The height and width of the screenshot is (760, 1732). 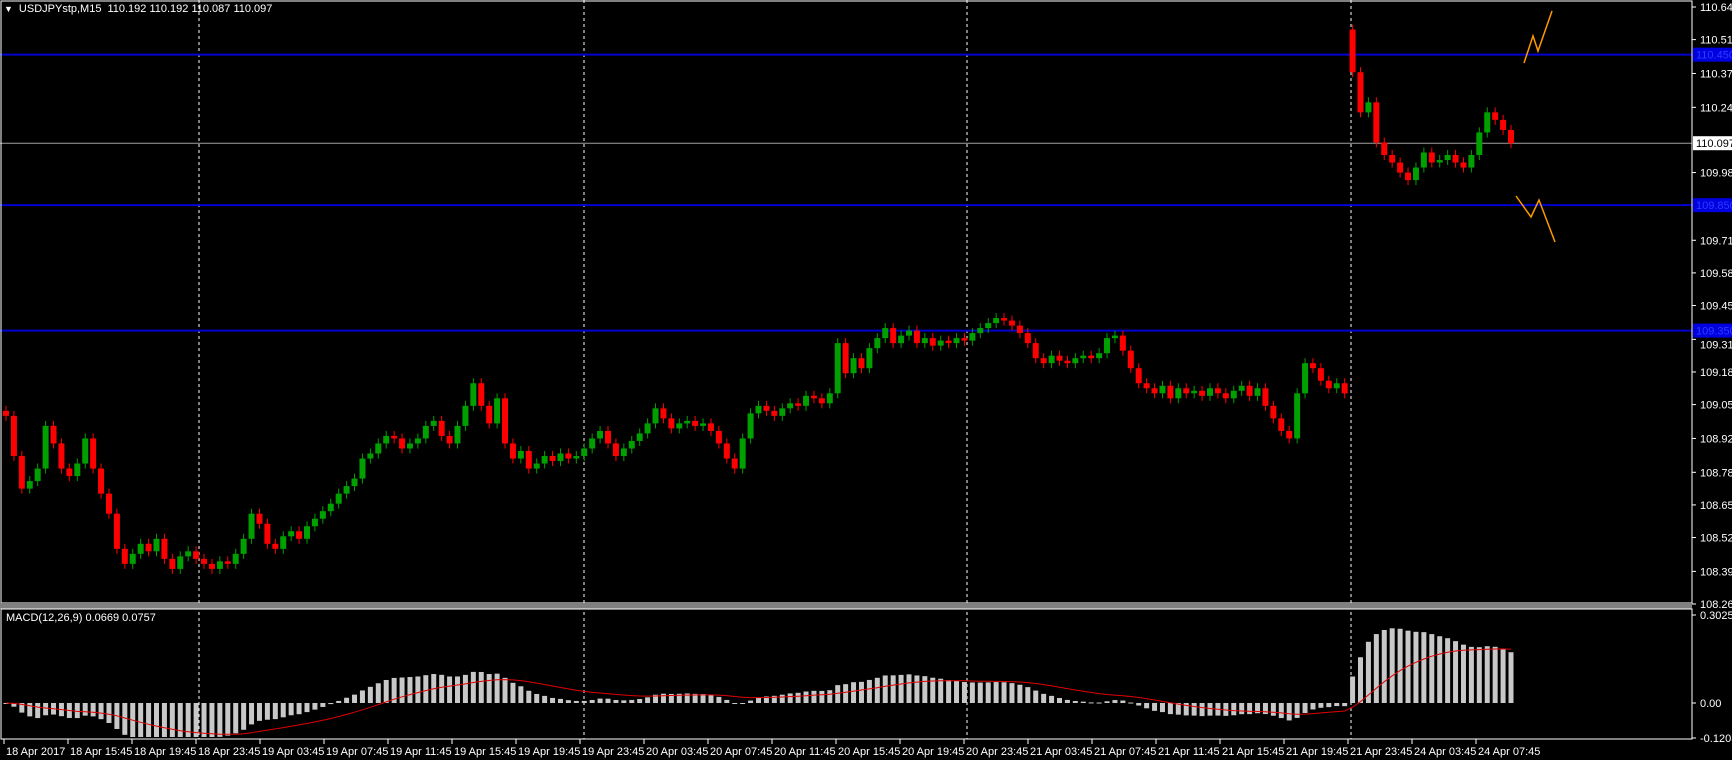 I want to click on level-price-label: 109.350, so click(x=1714, y=332).